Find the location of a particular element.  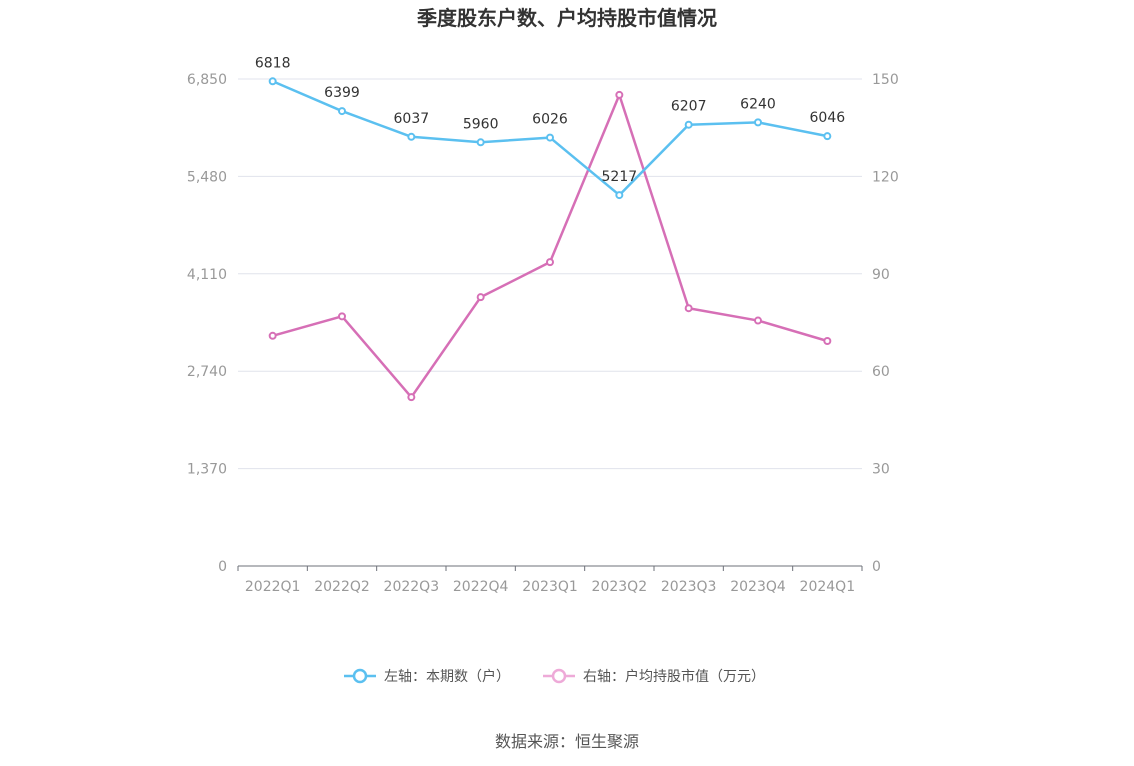

right-tick-label: 60 is located at coordinates (881, 372).